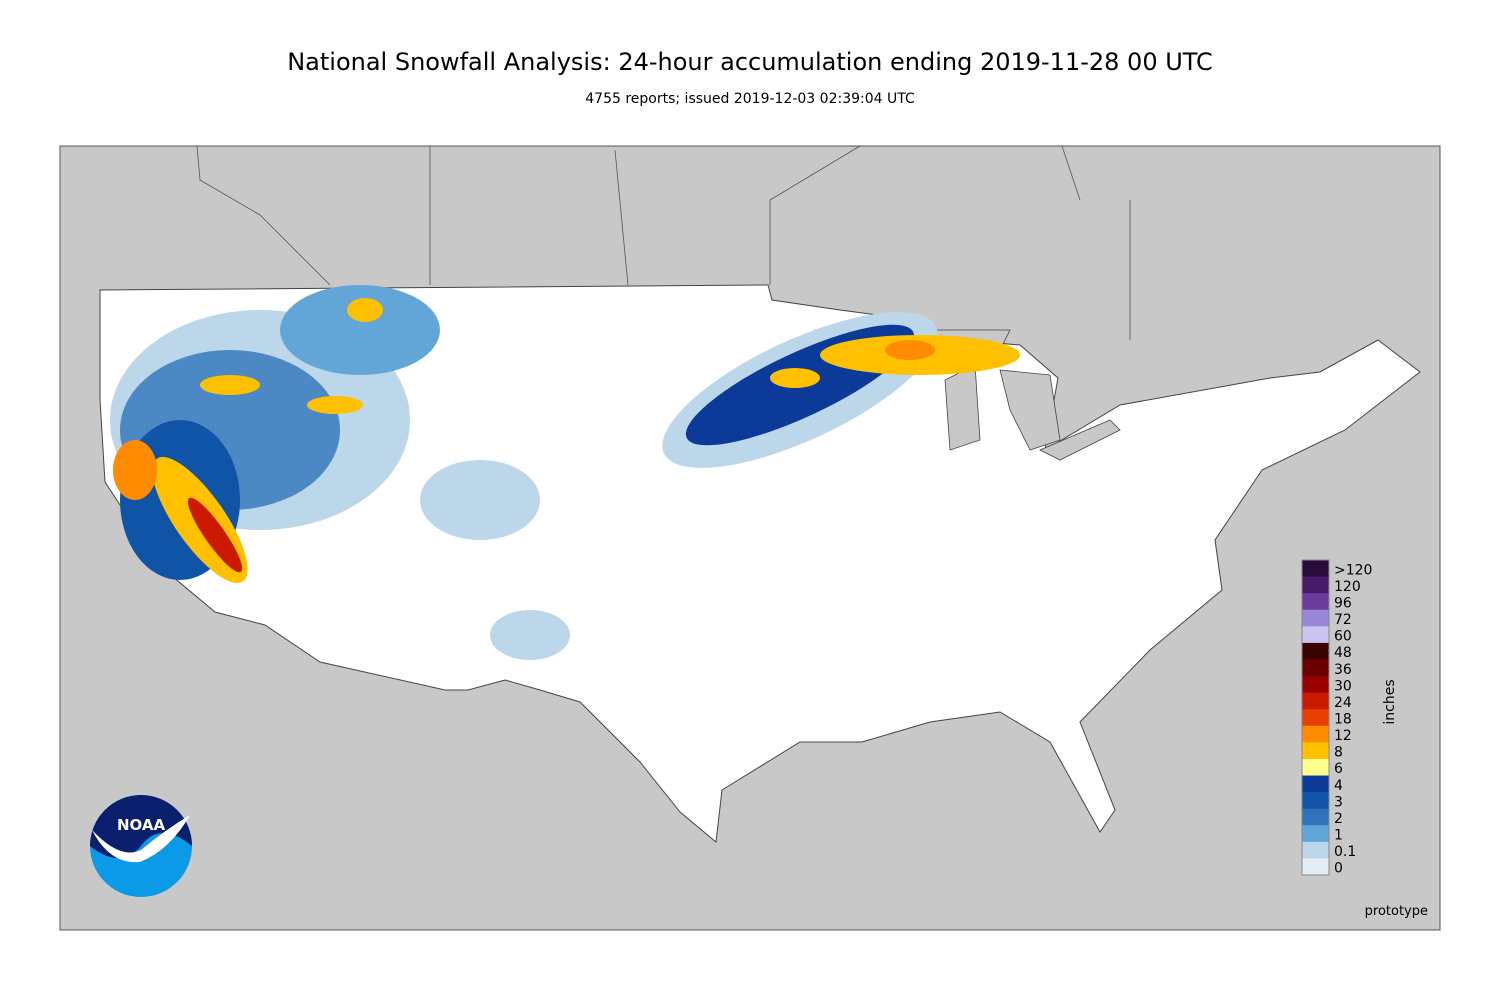  I want to click on legend-label: 60, so click(1343, 637).